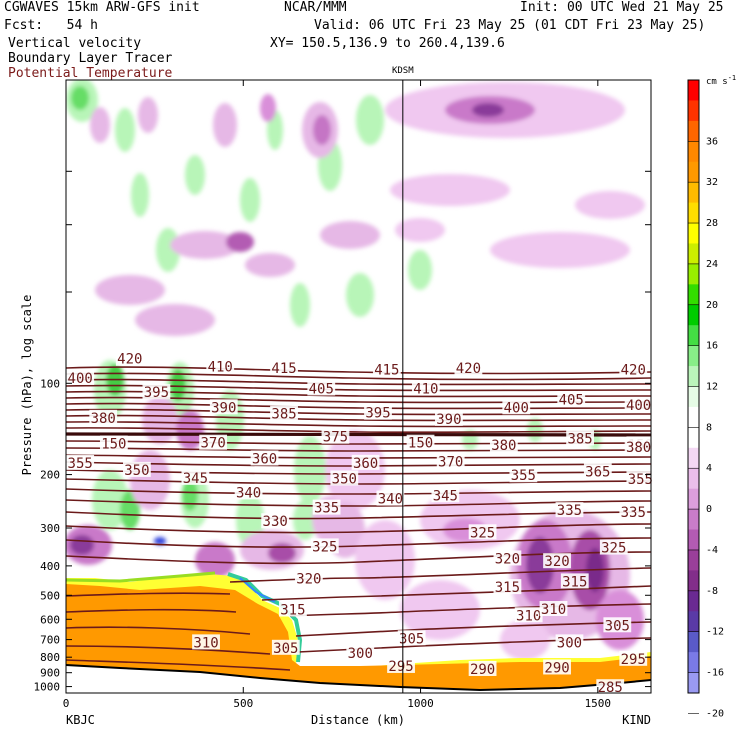 The image size is (740, 740). I want to click on theta-label: 340, so click(390, 500).